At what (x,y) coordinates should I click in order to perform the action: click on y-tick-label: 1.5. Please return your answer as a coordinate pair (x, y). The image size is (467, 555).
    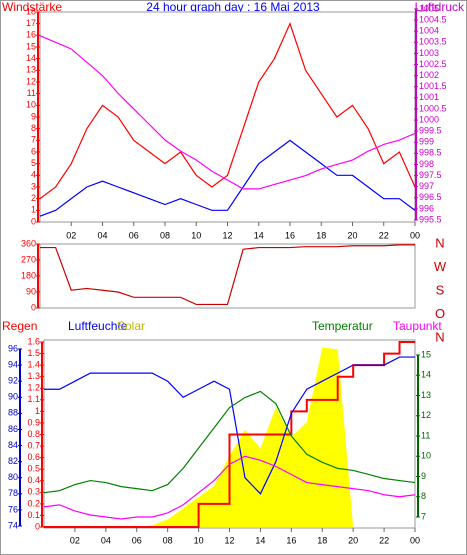
    Looking at the image, I should click on (33, 353).